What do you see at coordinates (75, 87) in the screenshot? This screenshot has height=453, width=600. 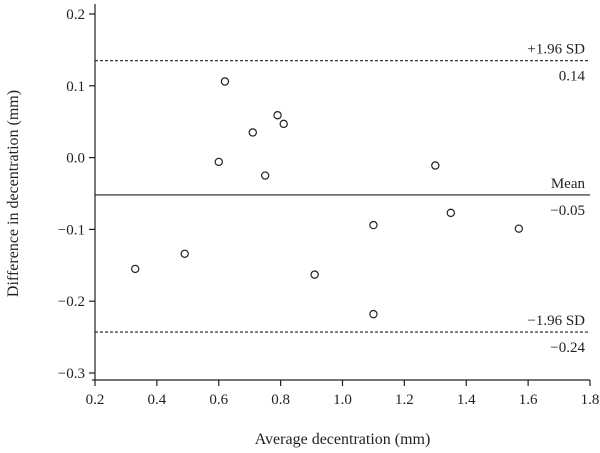 I see `y-tick-label: 0.1` at bounding box center [75, 87].